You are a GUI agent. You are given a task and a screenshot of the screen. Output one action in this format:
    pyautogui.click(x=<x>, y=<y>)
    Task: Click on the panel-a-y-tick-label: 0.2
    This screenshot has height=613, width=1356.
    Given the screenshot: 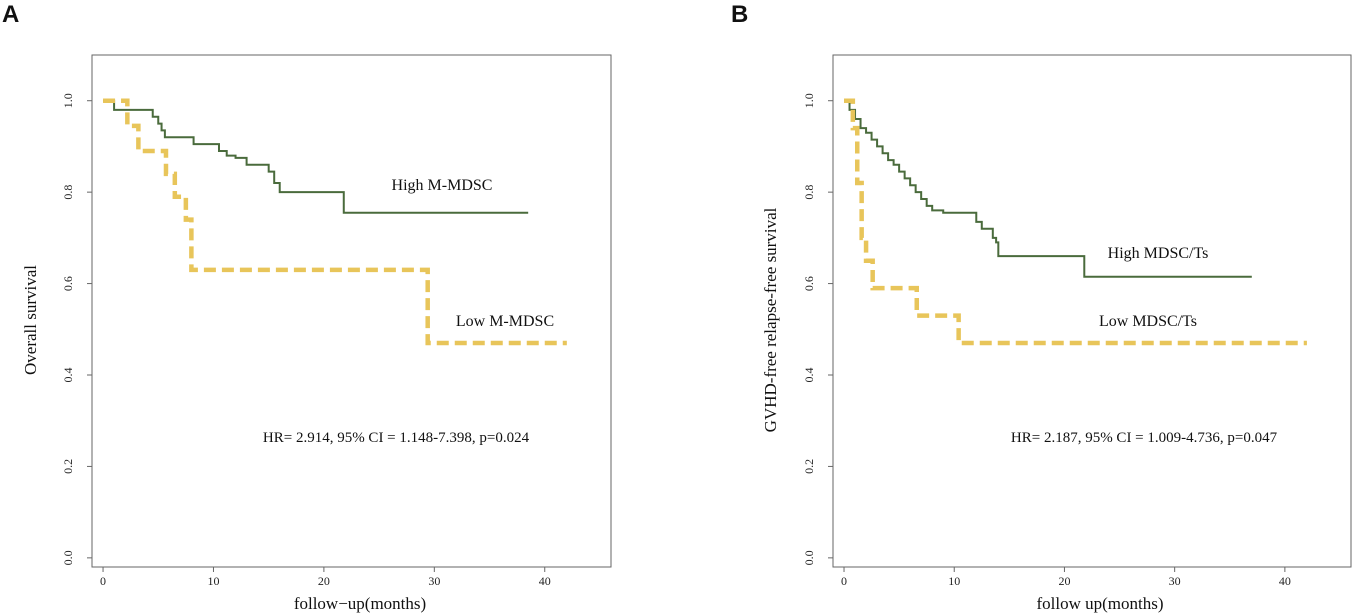 What is the action you would take?
    pyautogui.click(x=68, y=466)
    